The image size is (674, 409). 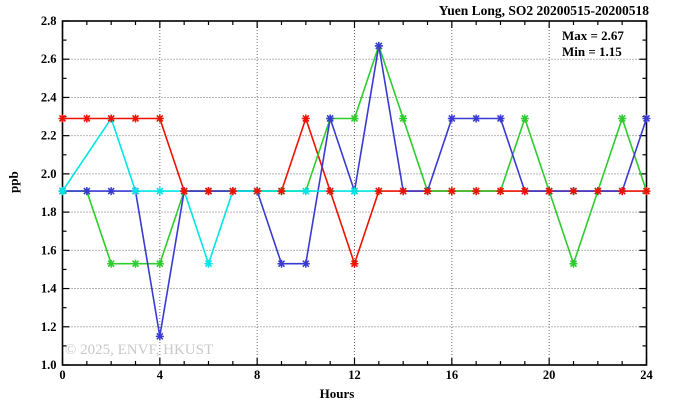 What do you see at coordinates (49, 327) in the screenshot?
I see `y-tick-label: 1.2` at bounding box center [49, 327].